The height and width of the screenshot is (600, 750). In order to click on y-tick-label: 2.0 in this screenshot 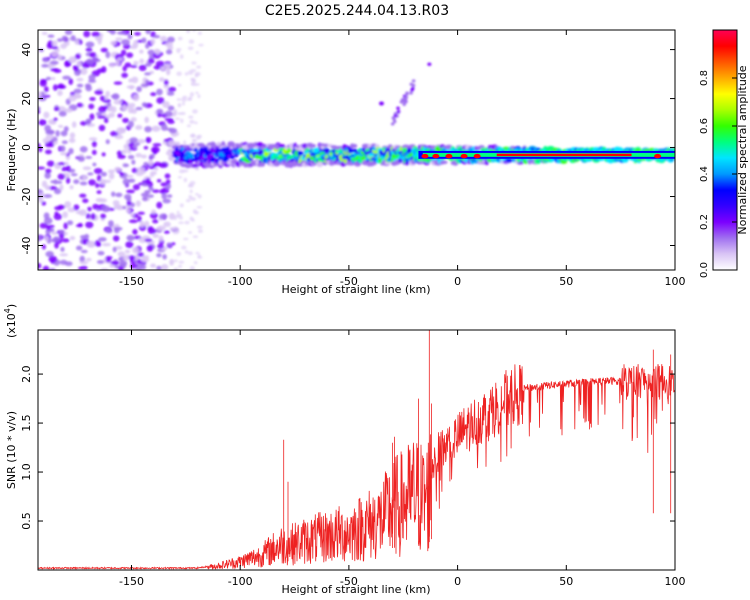, I will do `click(26, 374)`.